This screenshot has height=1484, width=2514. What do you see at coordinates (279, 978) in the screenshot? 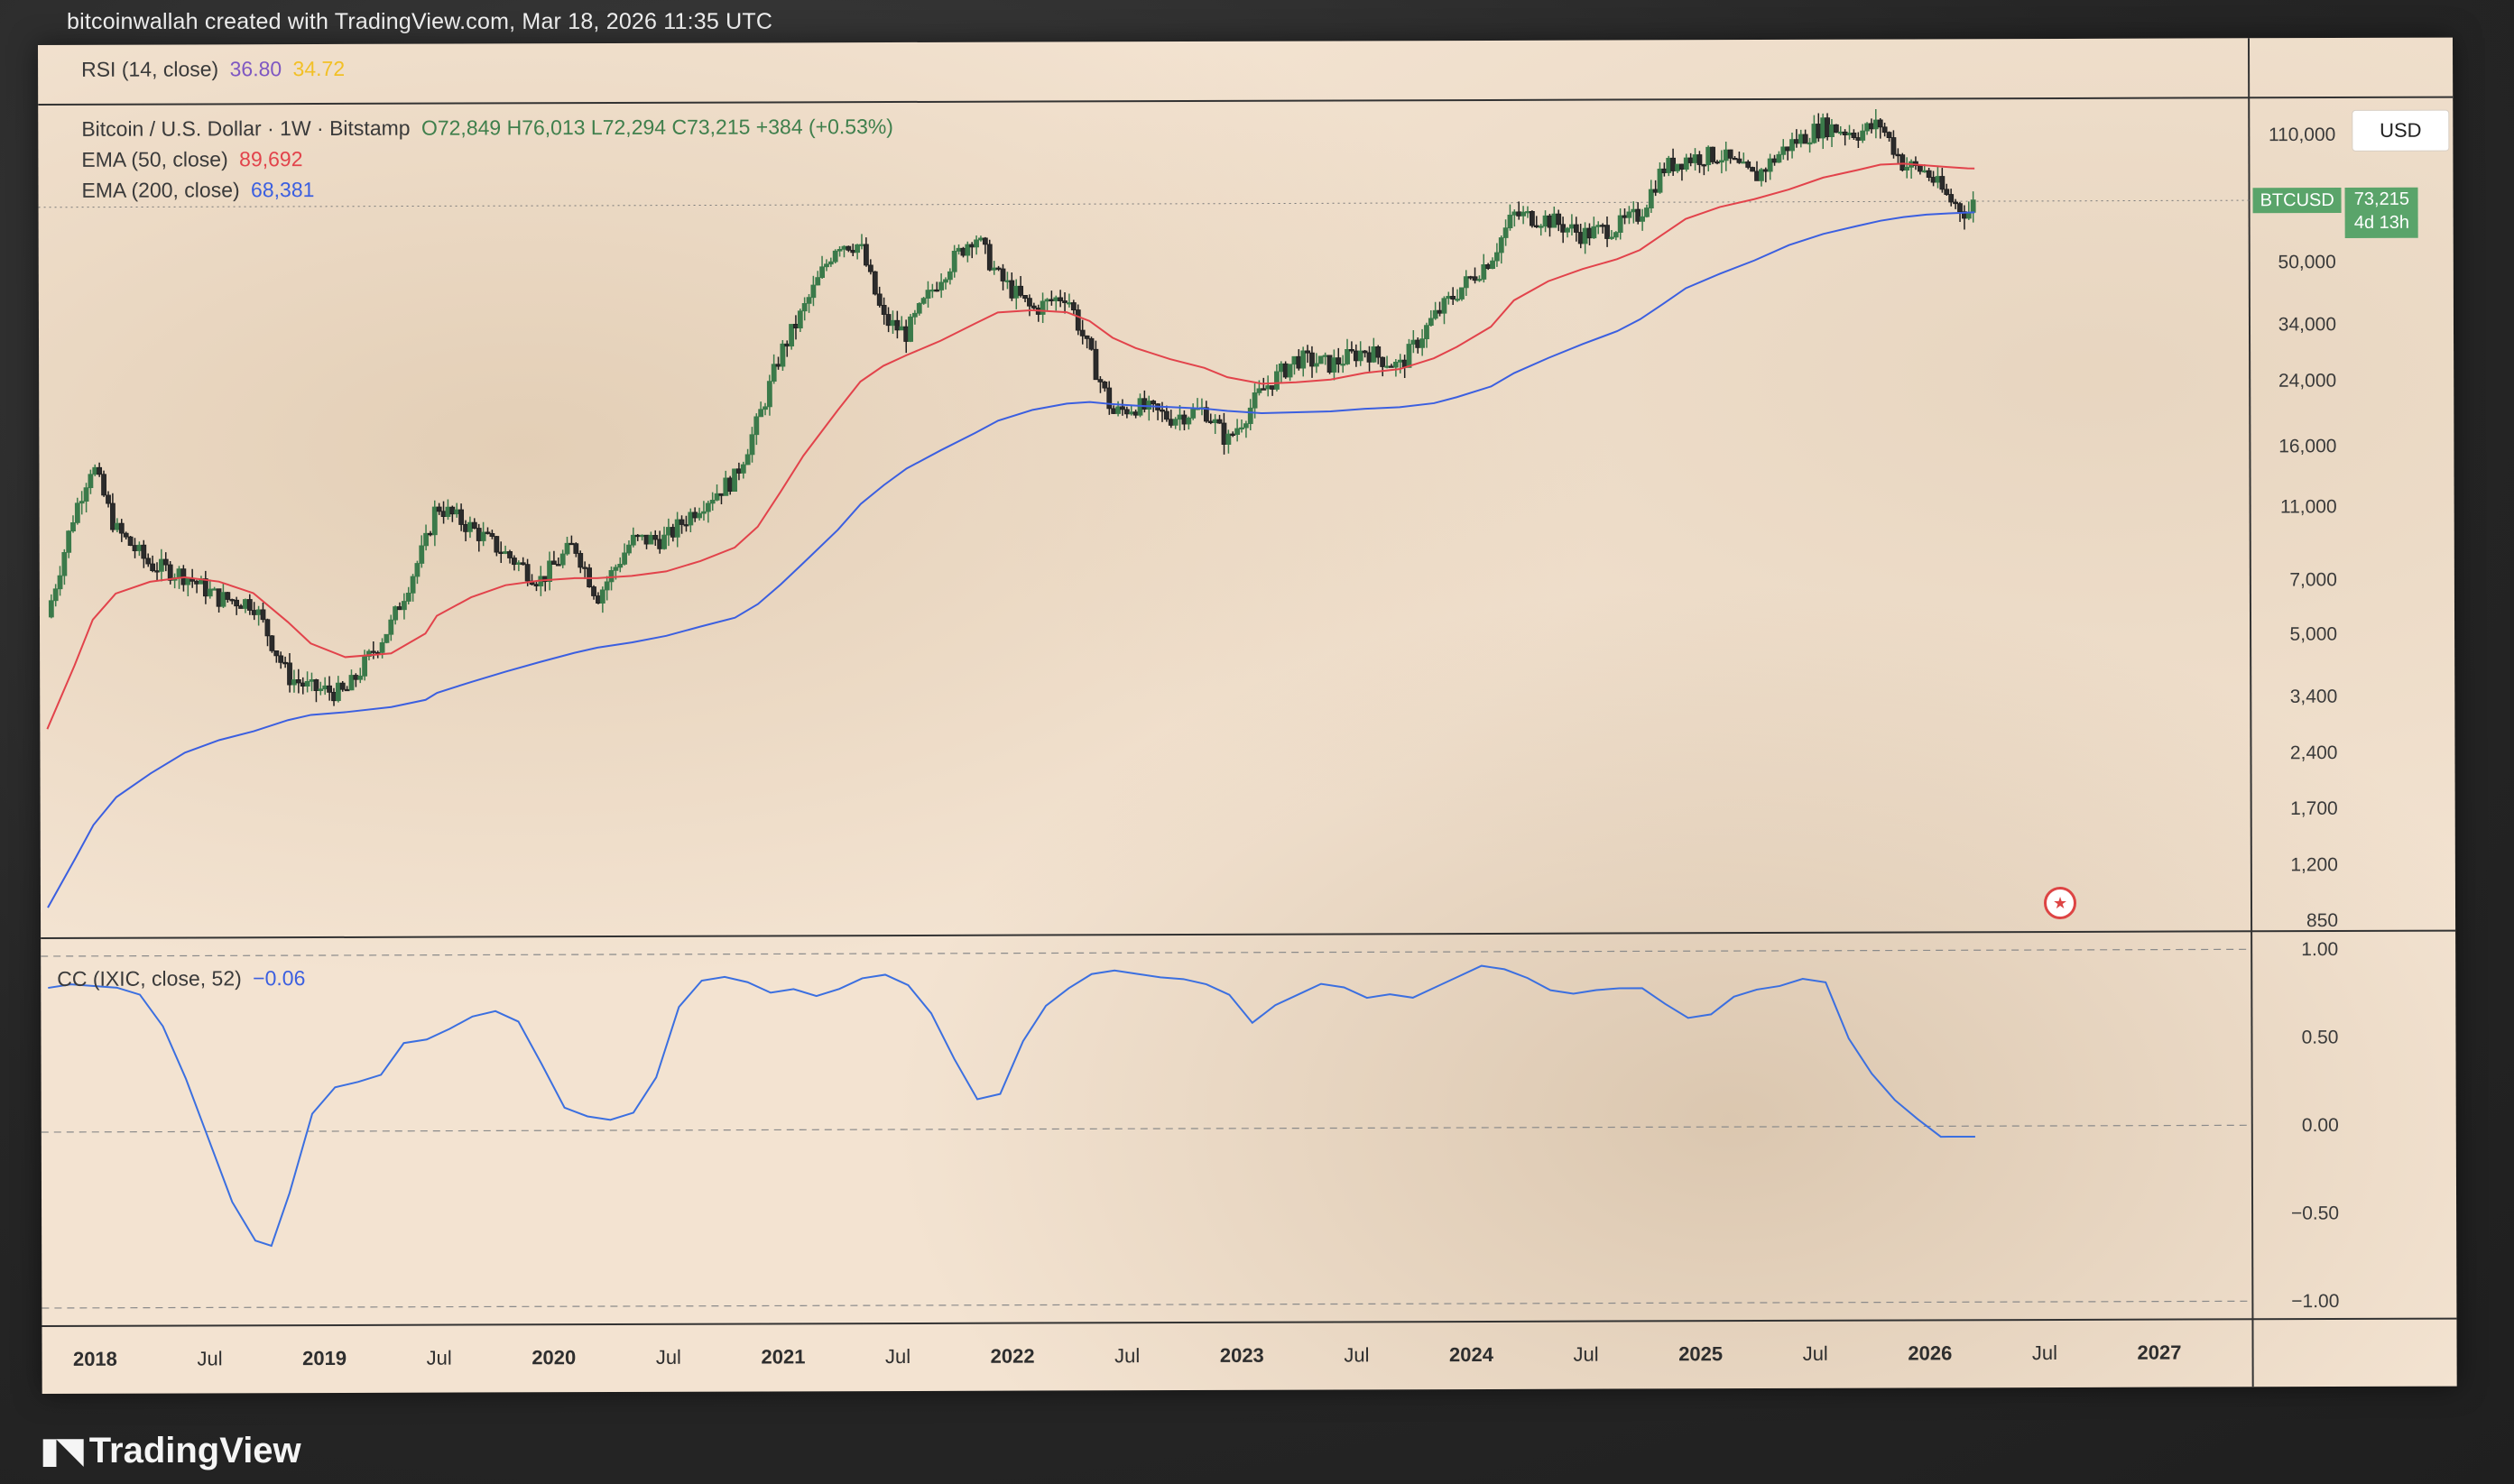
I see `cc-value: −0.06` at bounding box center [279, 978].